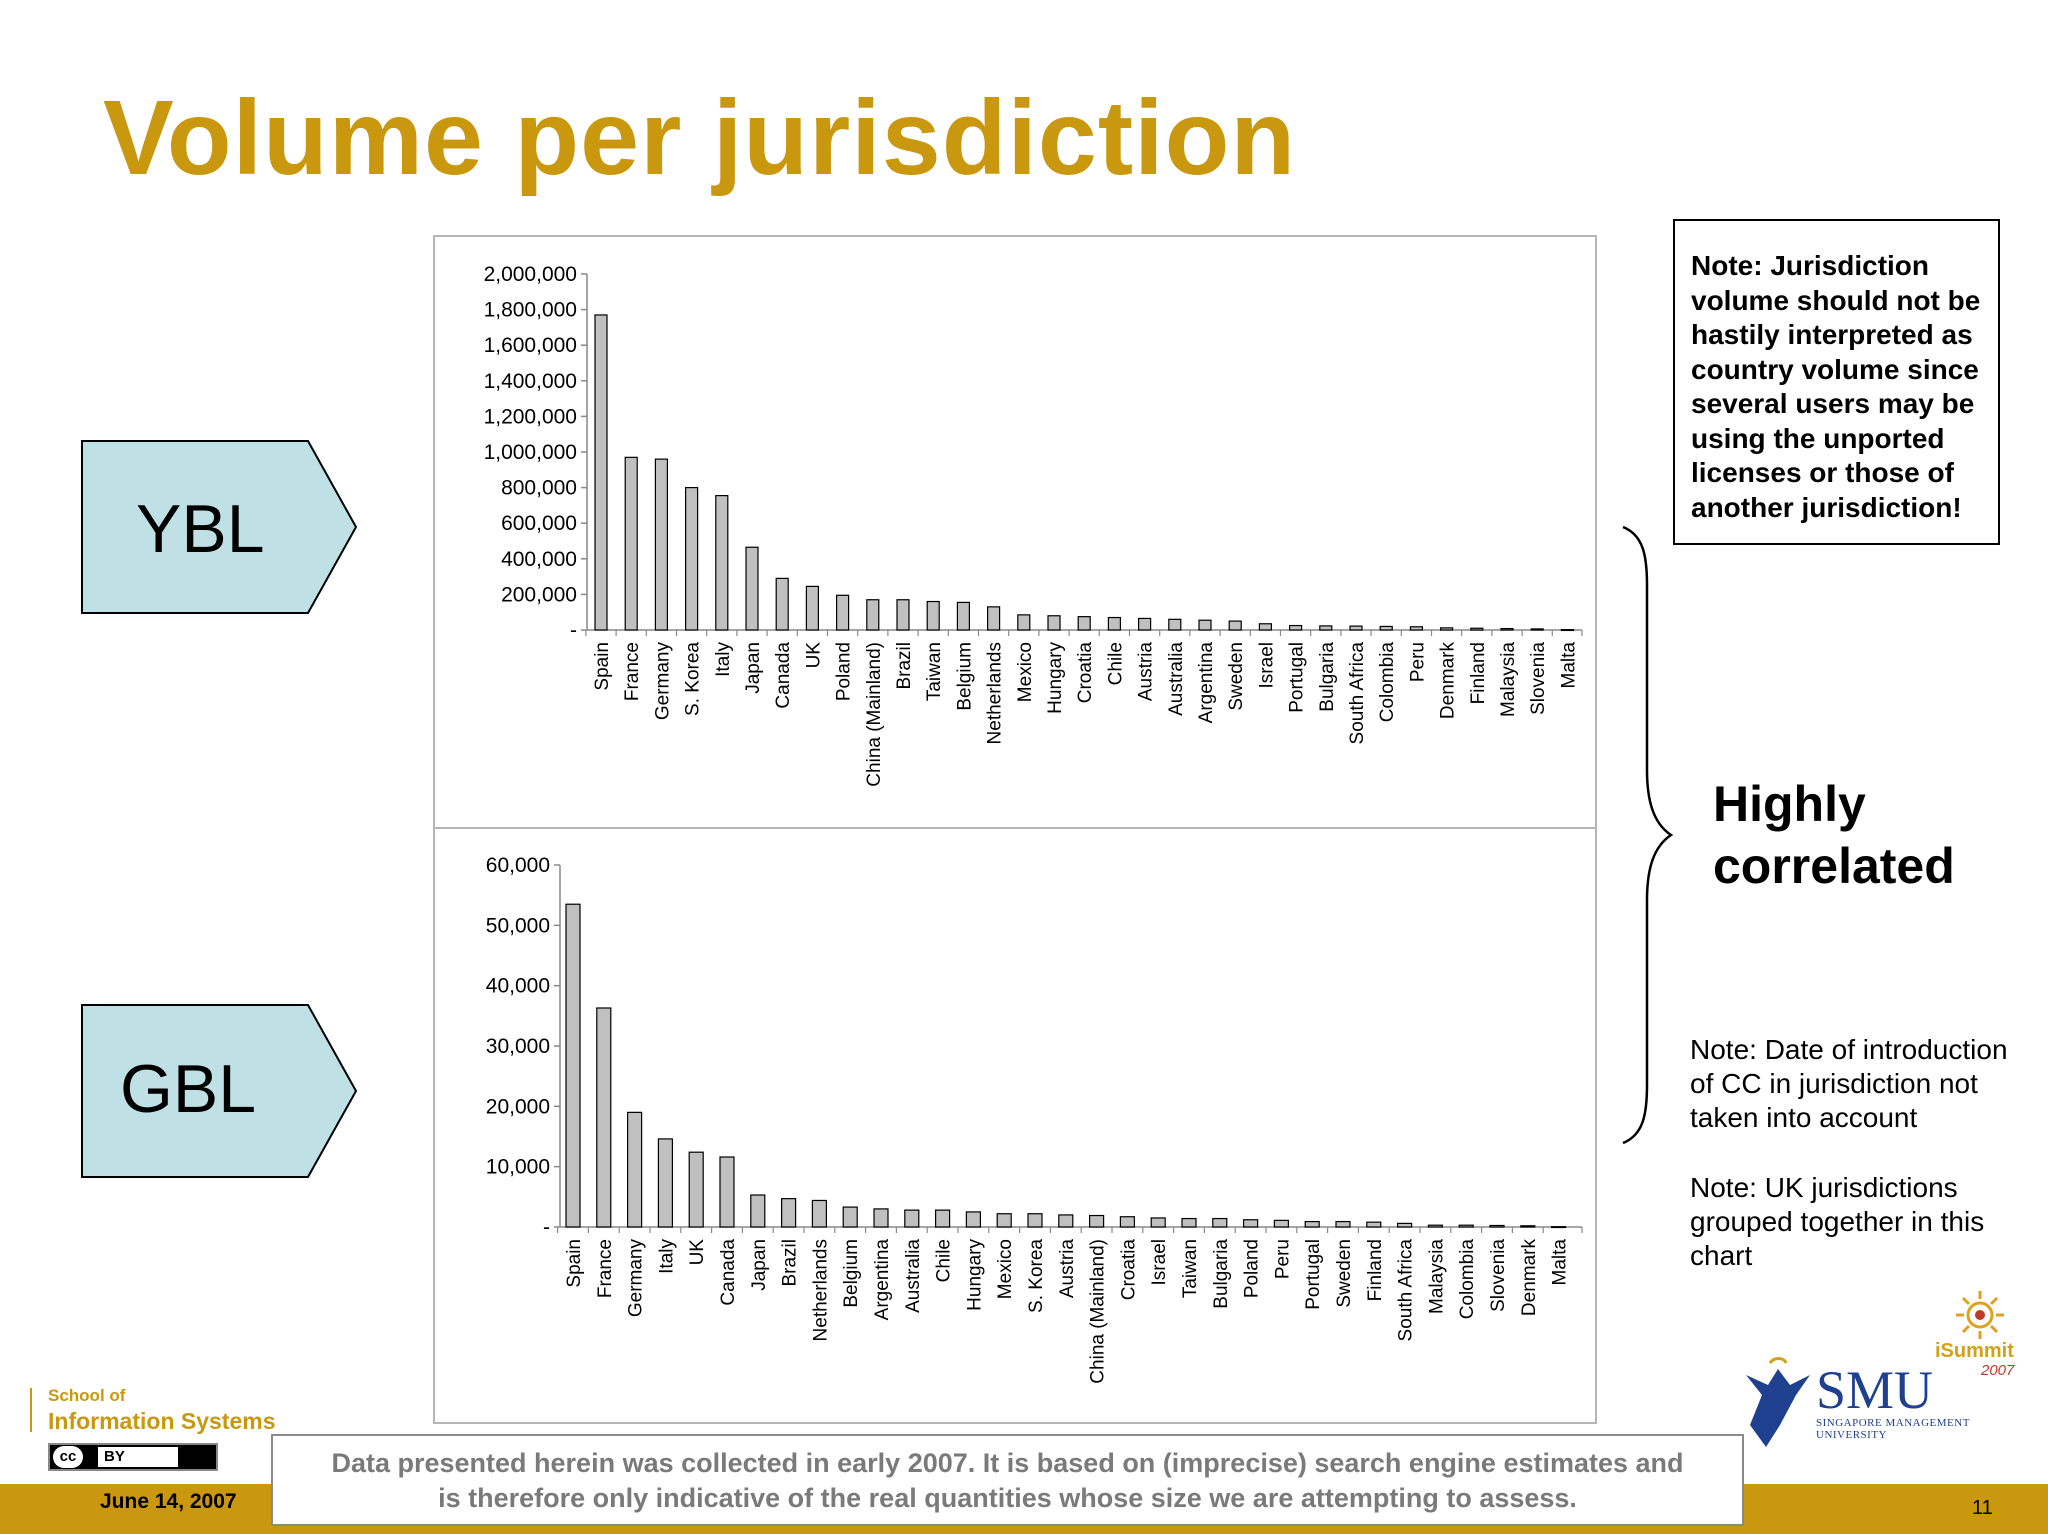 The image size is (2048, 1534). What do you see at coordinates (539, 559) in the screenshot?
I see `chart1-y-tick-label: 400,000` at bounding box center [539, 559].